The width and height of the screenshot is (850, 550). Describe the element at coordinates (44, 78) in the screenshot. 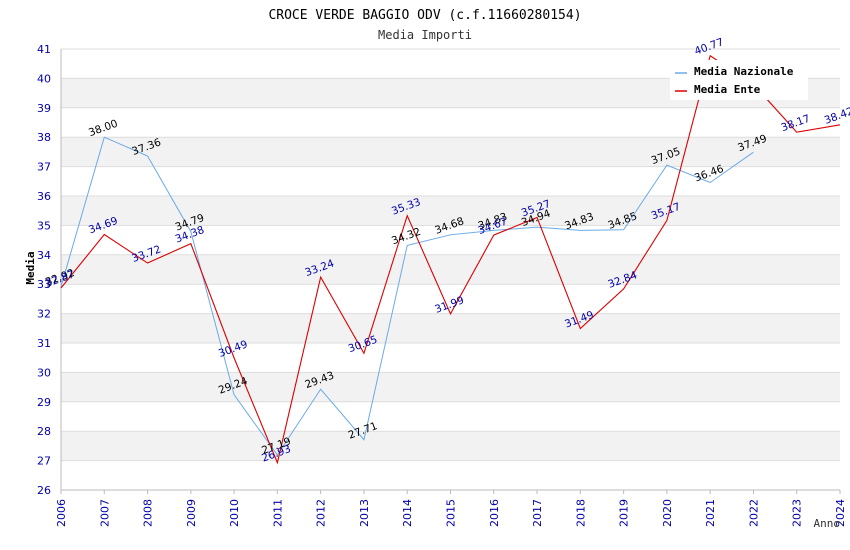

I see `y-tick-label: 40` at that location.